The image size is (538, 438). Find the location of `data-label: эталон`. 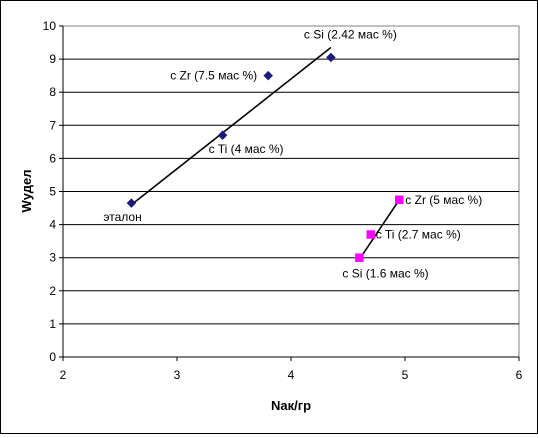

data-label: эталон is located at coordinates (122, 217).